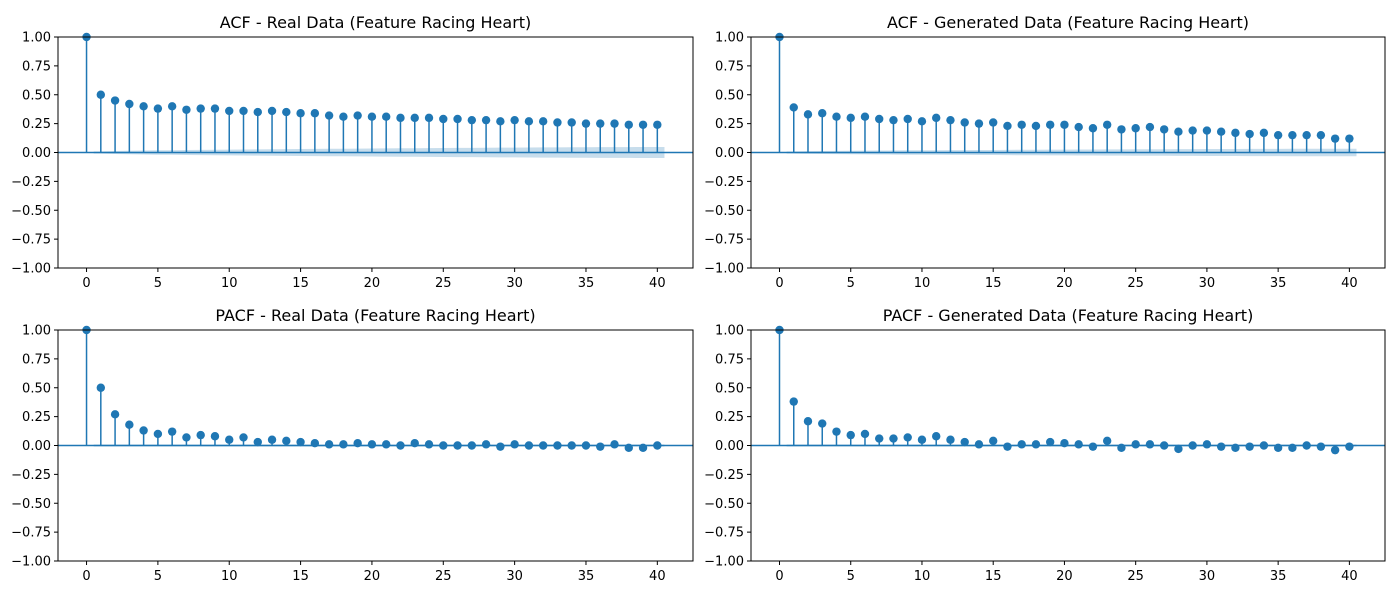 This screenshot has width=1400, height=604. Describe the element at coordinates (36, 331) in the screenshot. I see `y-tick-label: 1.00` at that location.